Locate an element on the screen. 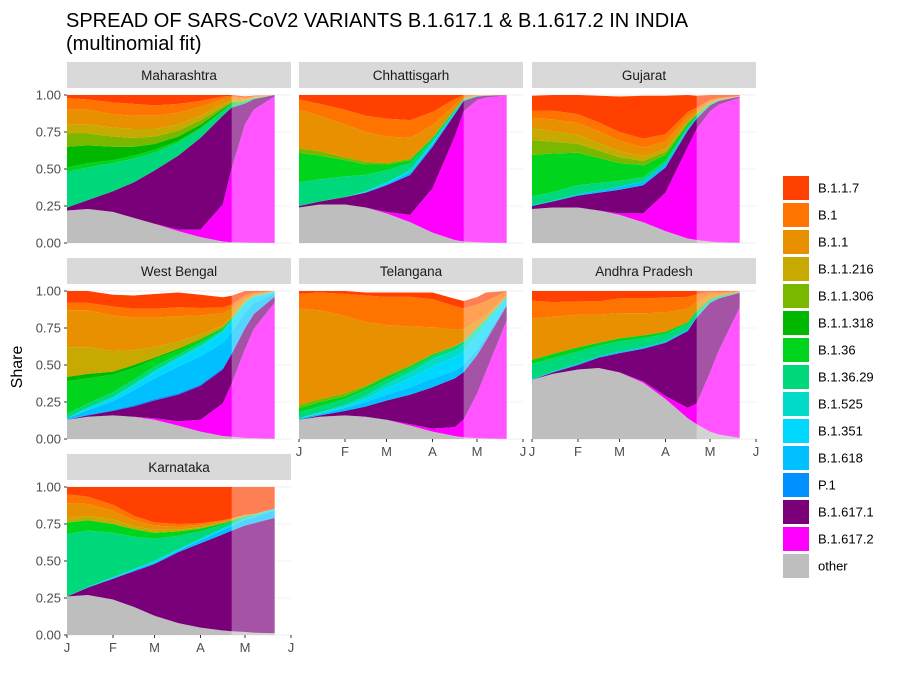  legend-item-b-1-618: B.1.618 is located at coordinates (823, 458).